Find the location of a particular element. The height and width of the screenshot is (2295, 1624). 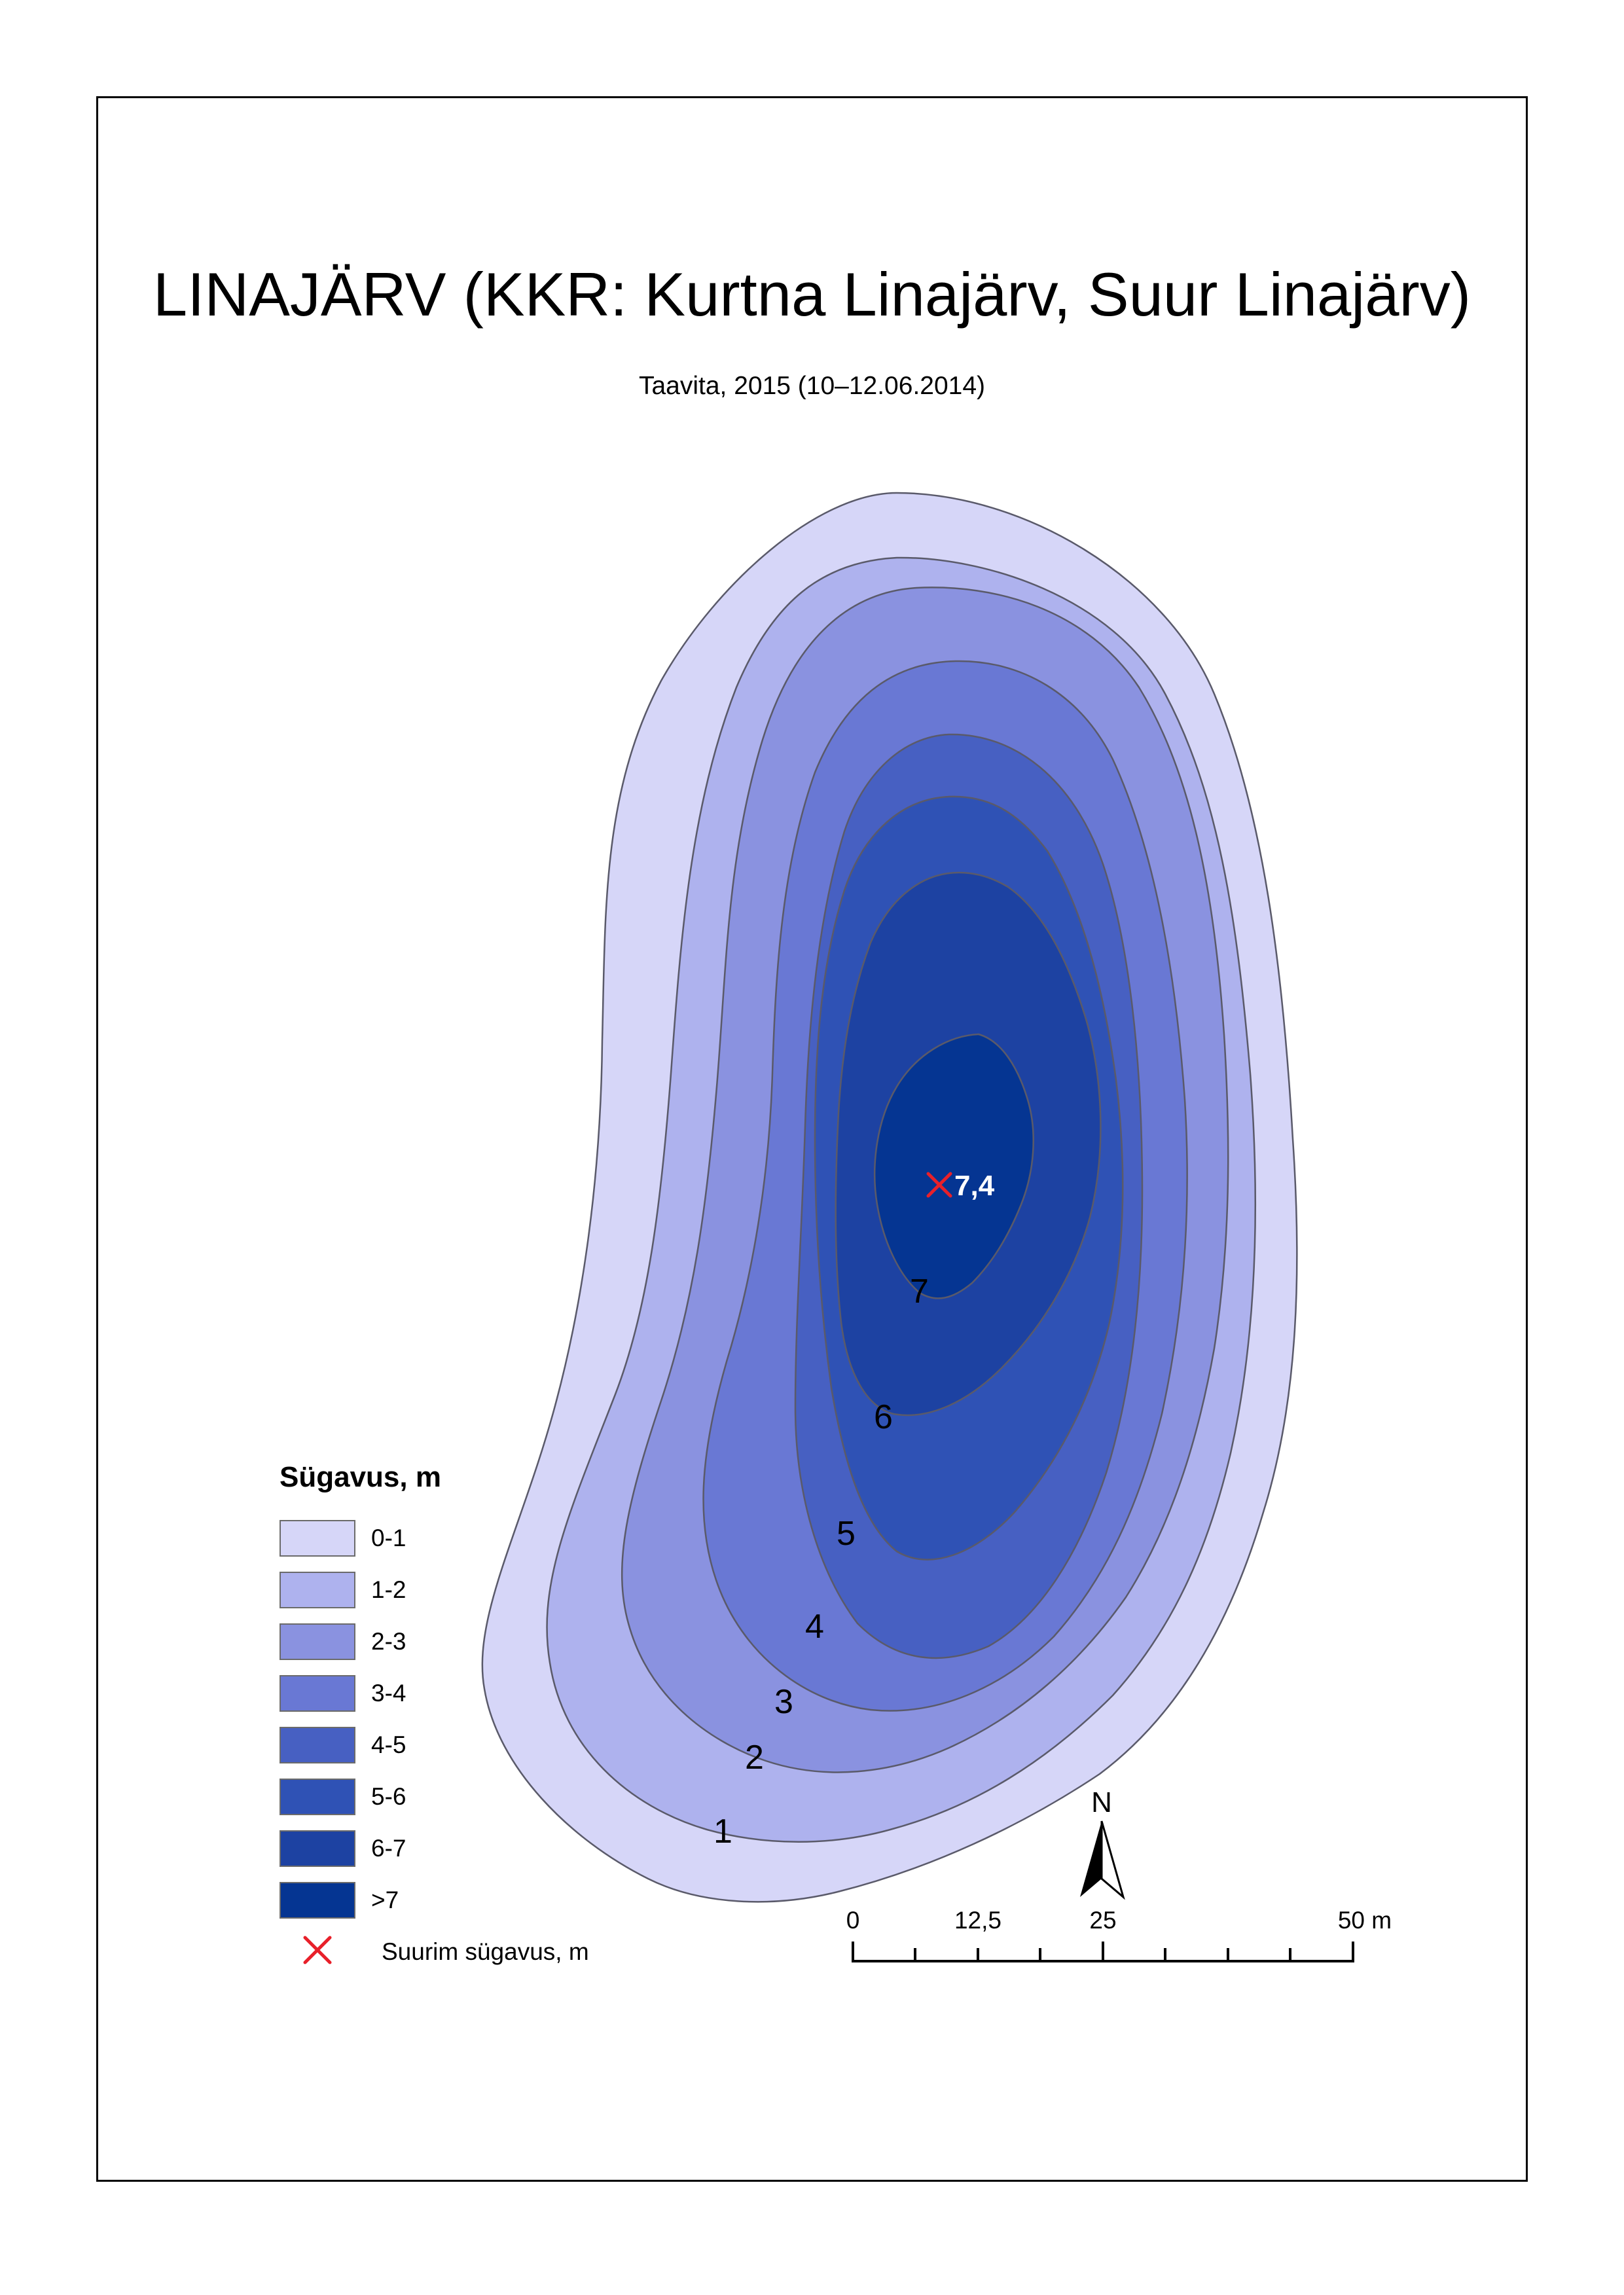

scale-bar: 0 12,5 25 50 m is located at coordinates (1119, 1935).